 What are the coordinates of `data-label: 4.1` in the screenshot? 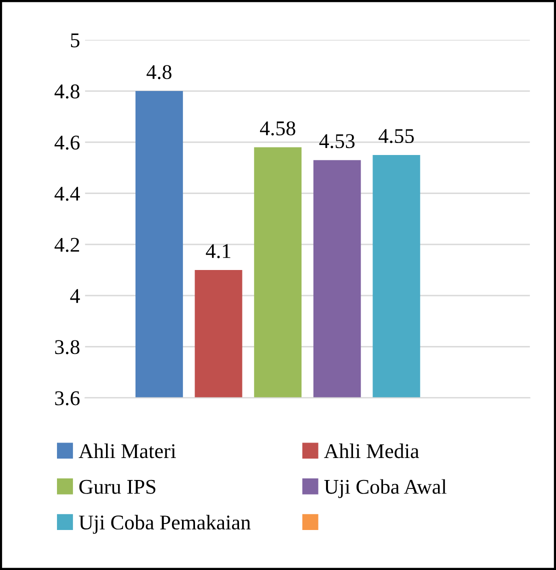 It's located at (218, 251).